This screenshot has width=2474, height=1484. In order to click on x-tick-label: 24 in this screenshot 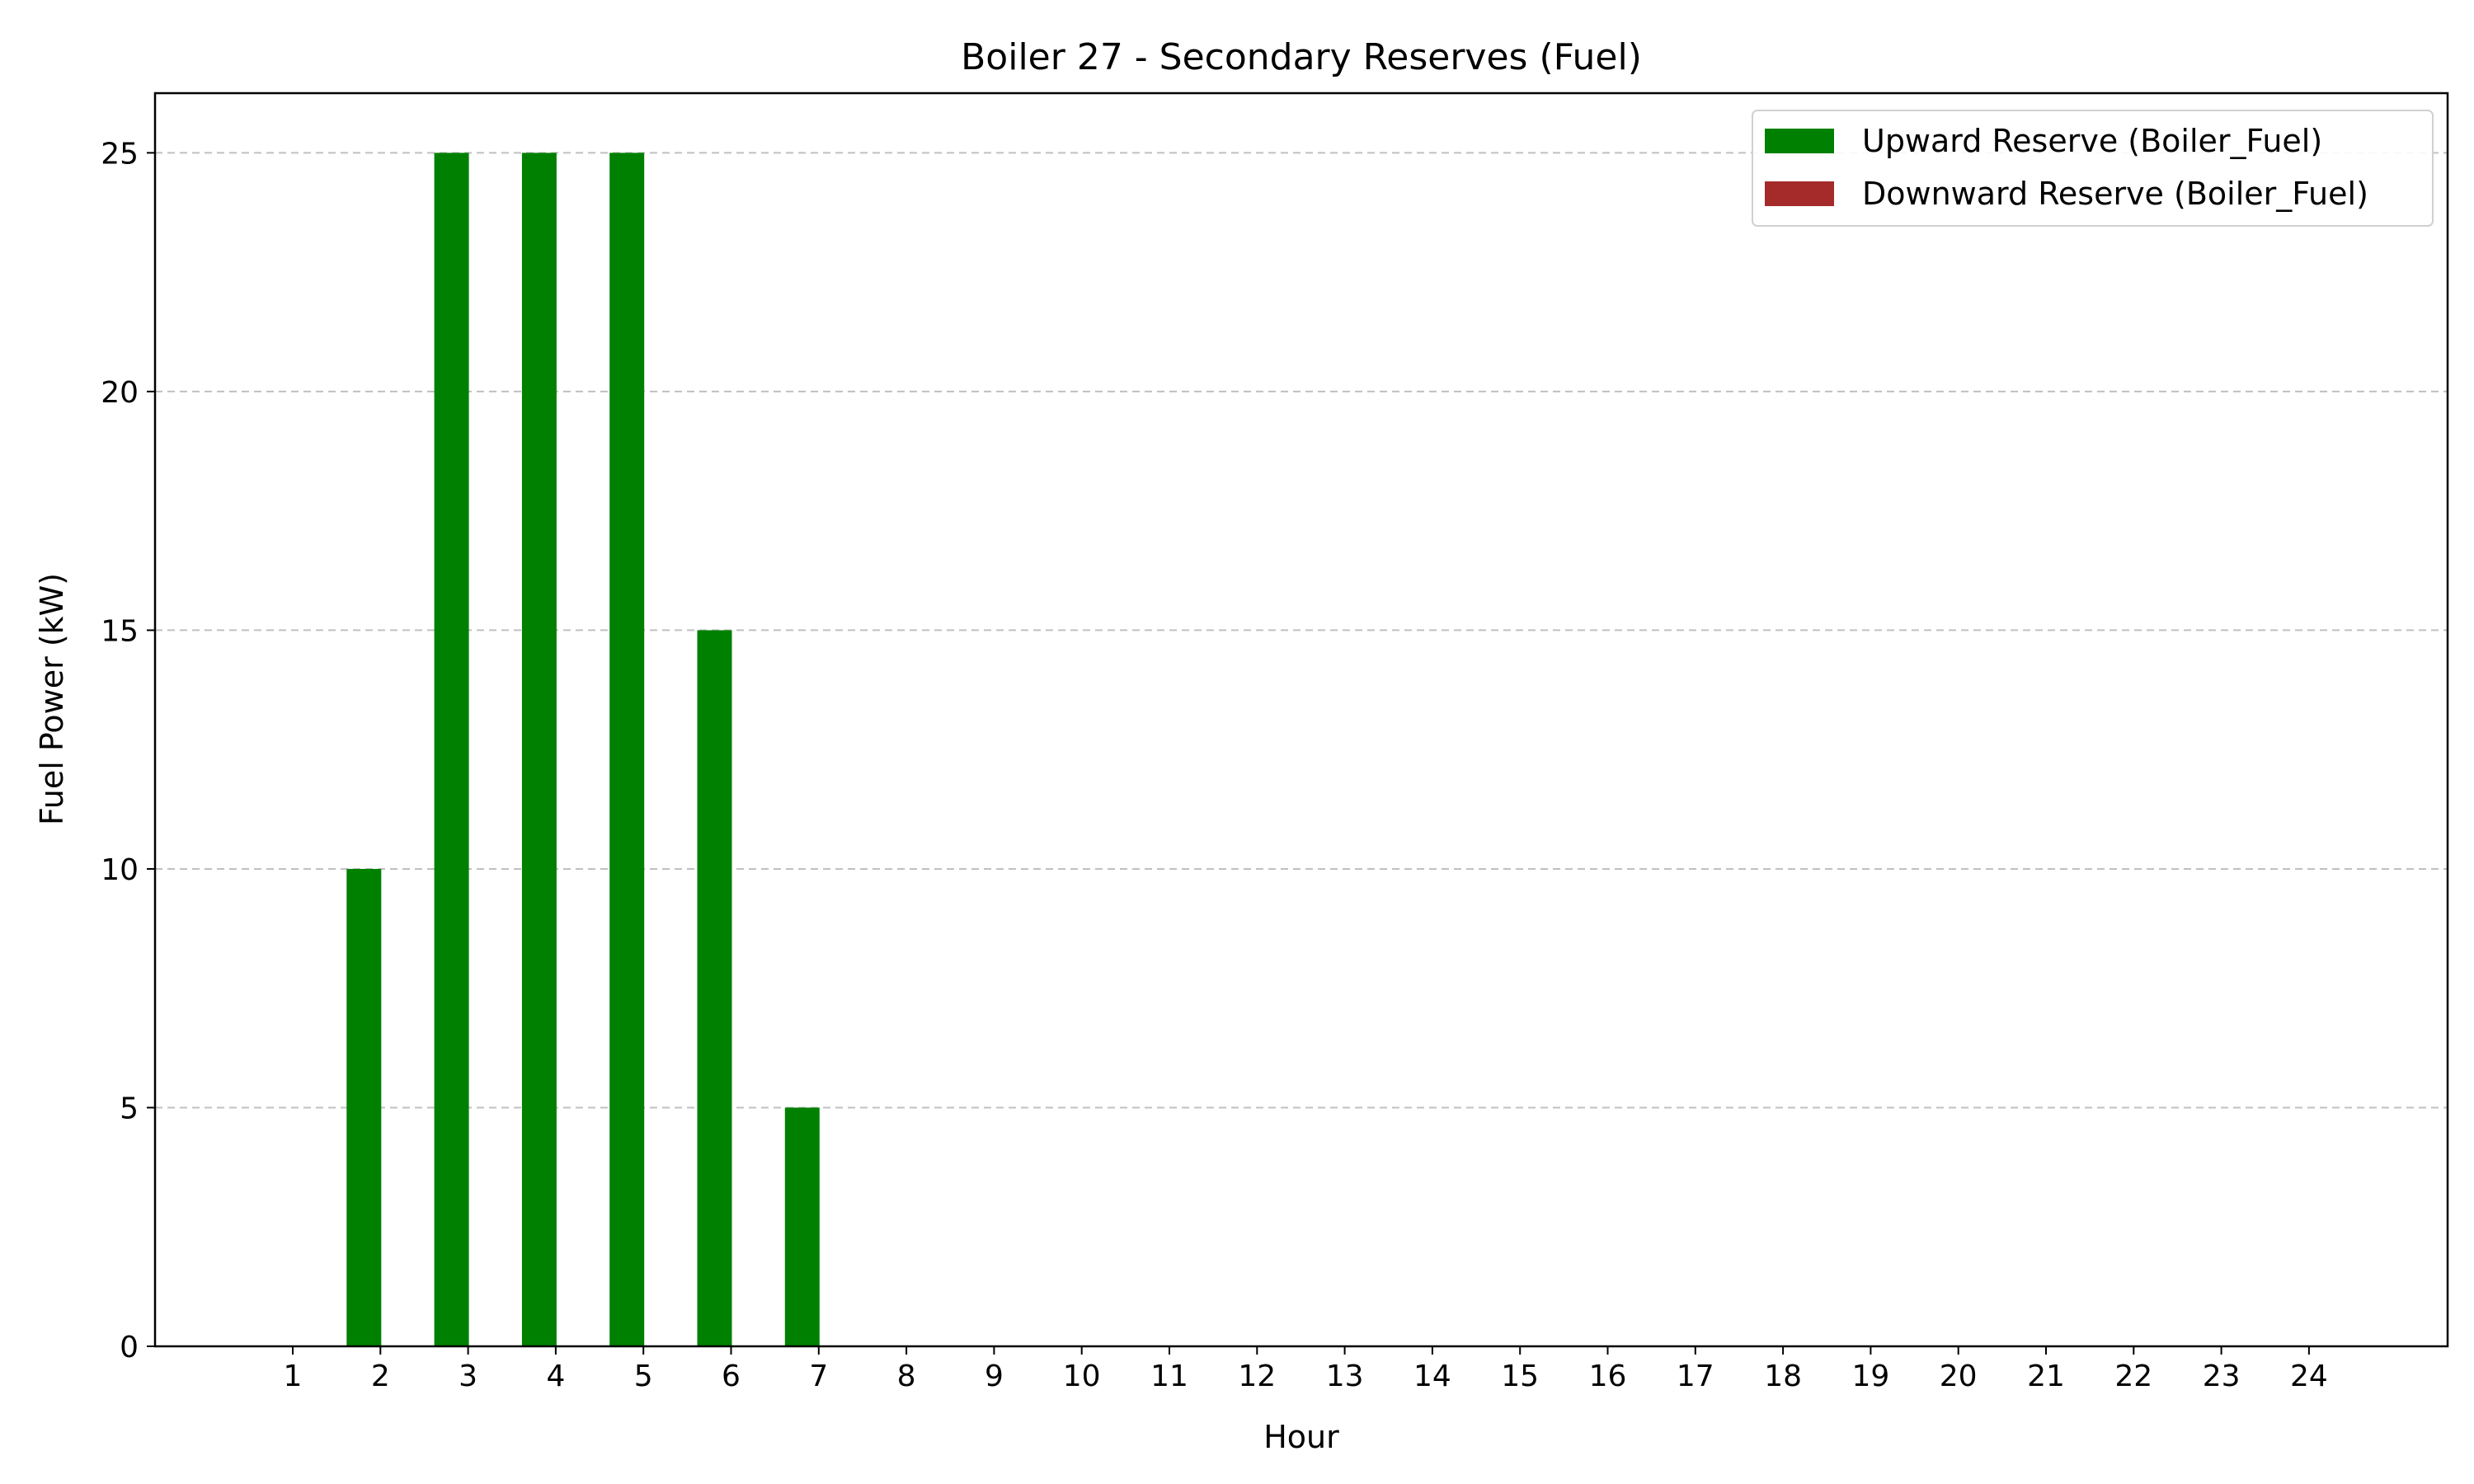, I will do `click(2309, 1376)`.